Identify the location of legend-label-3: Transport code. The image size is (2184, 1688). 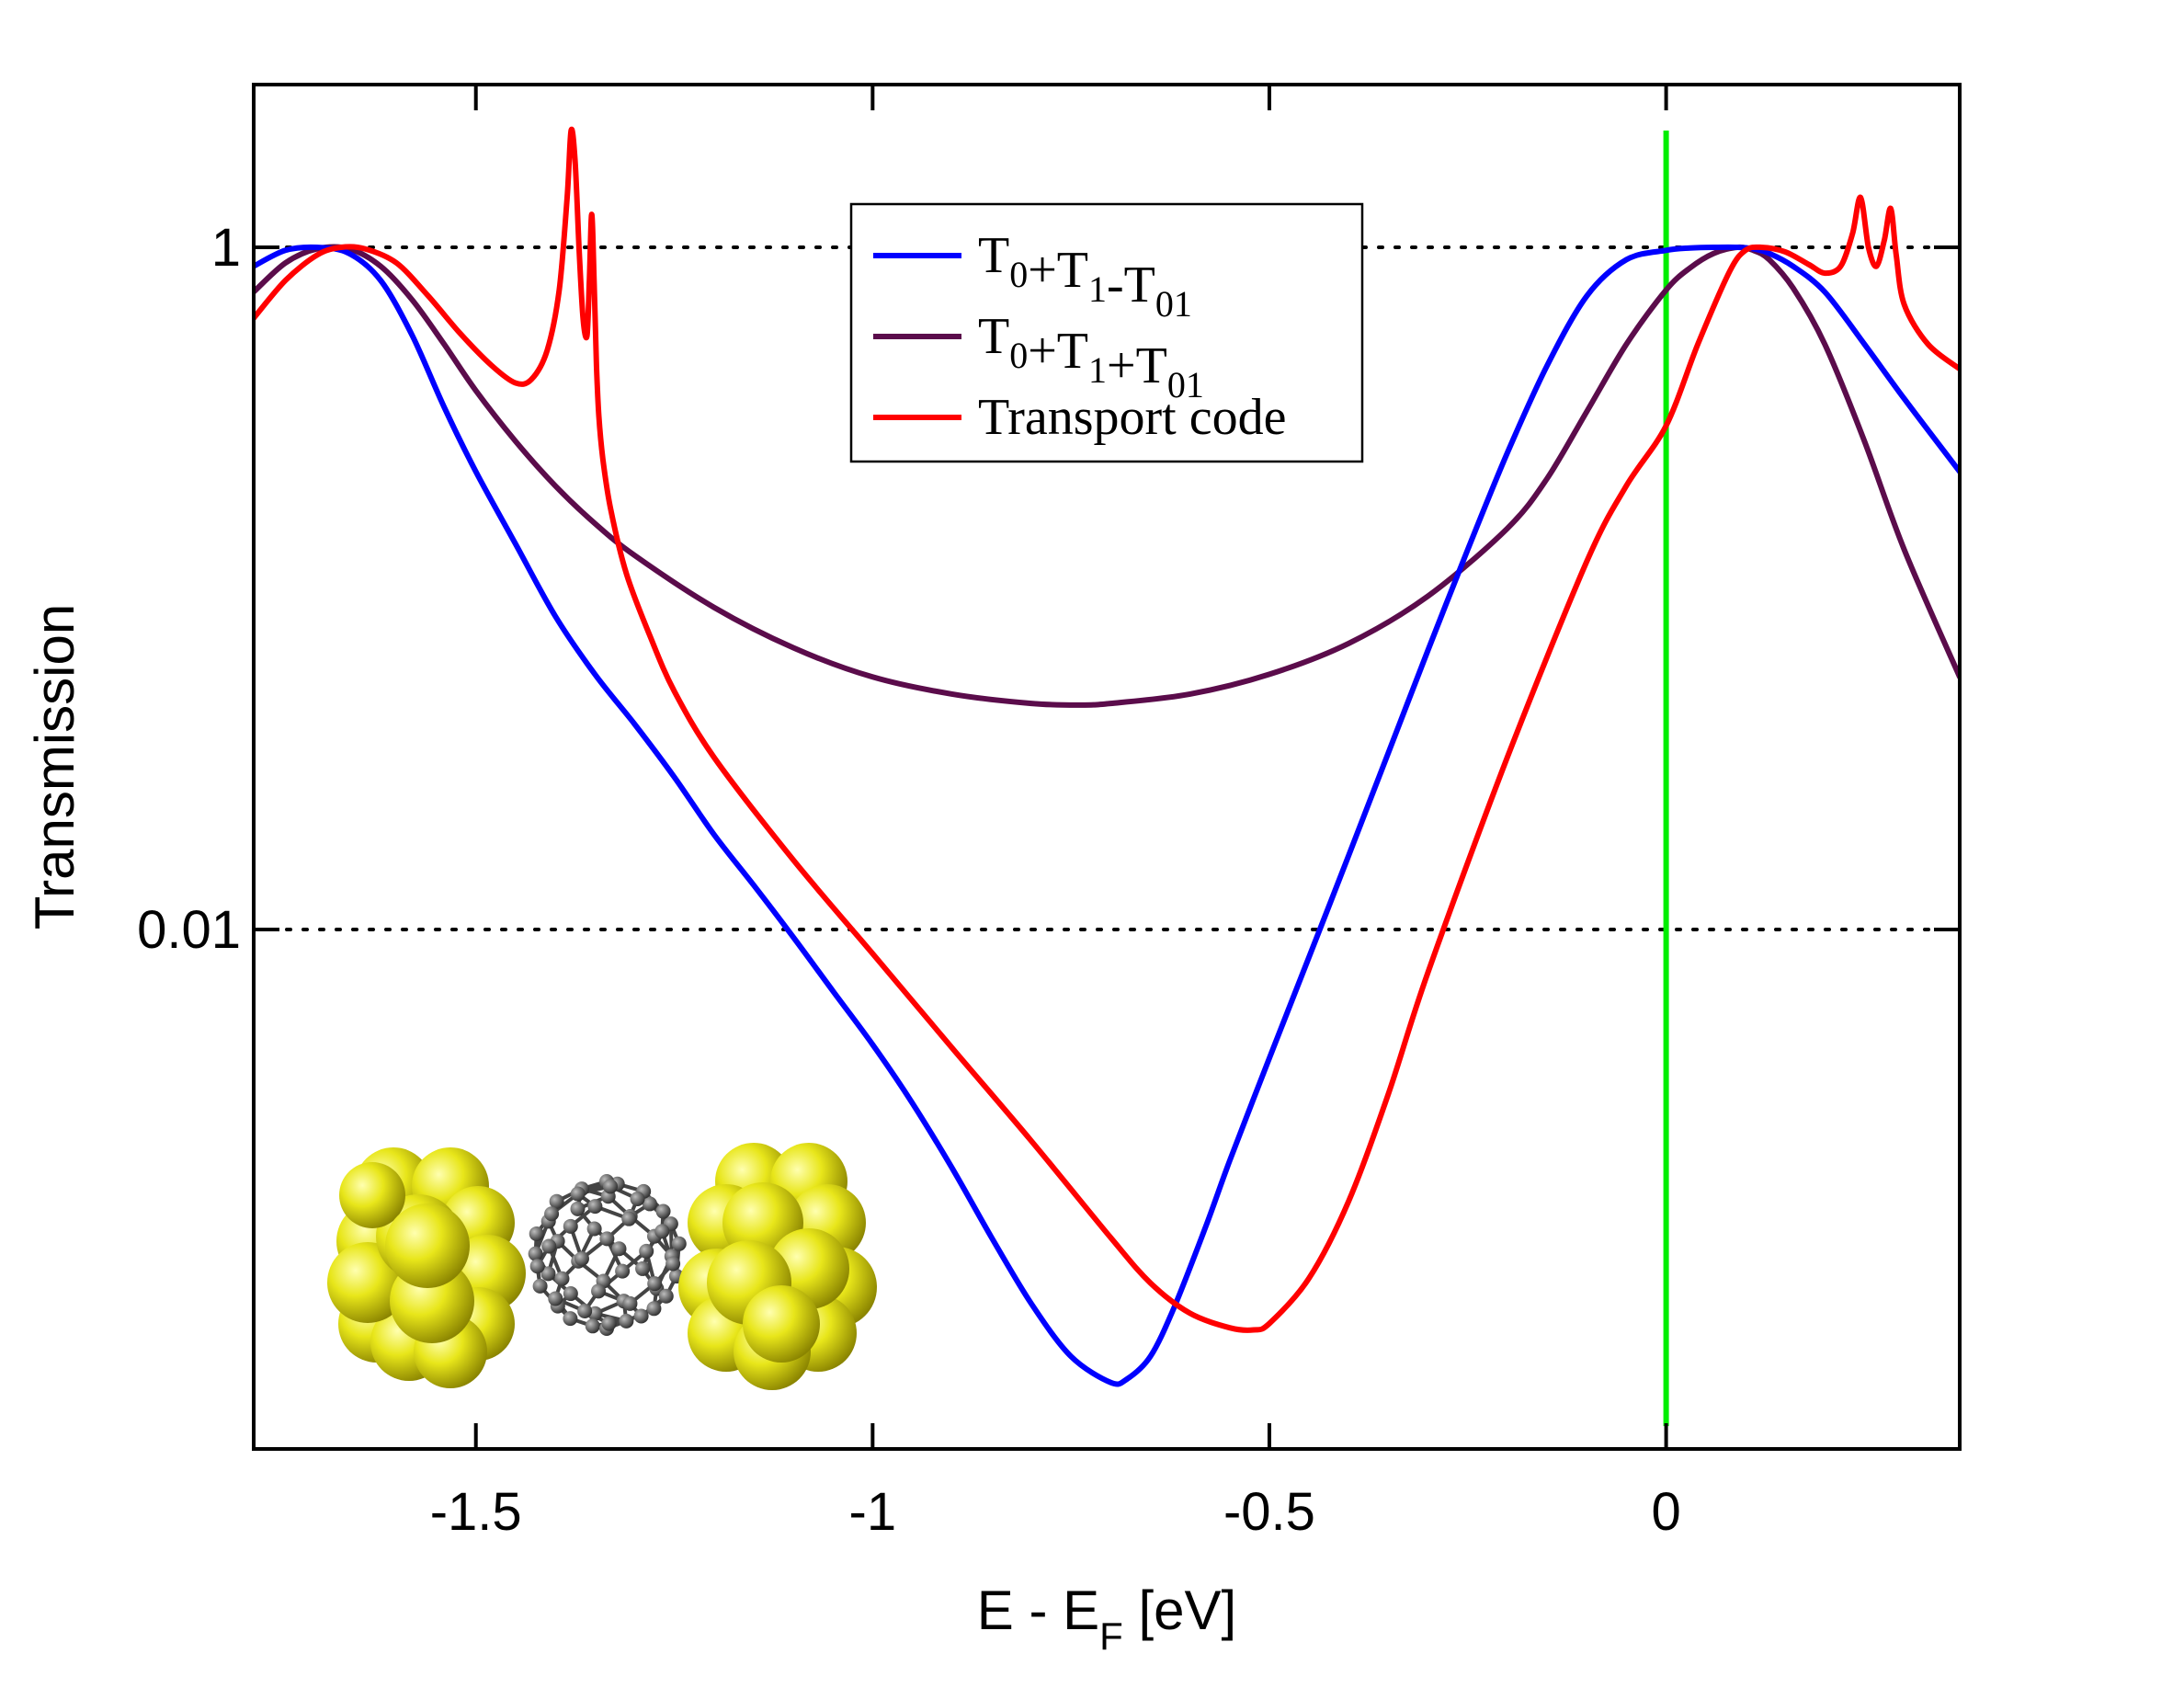
(1132, 418).